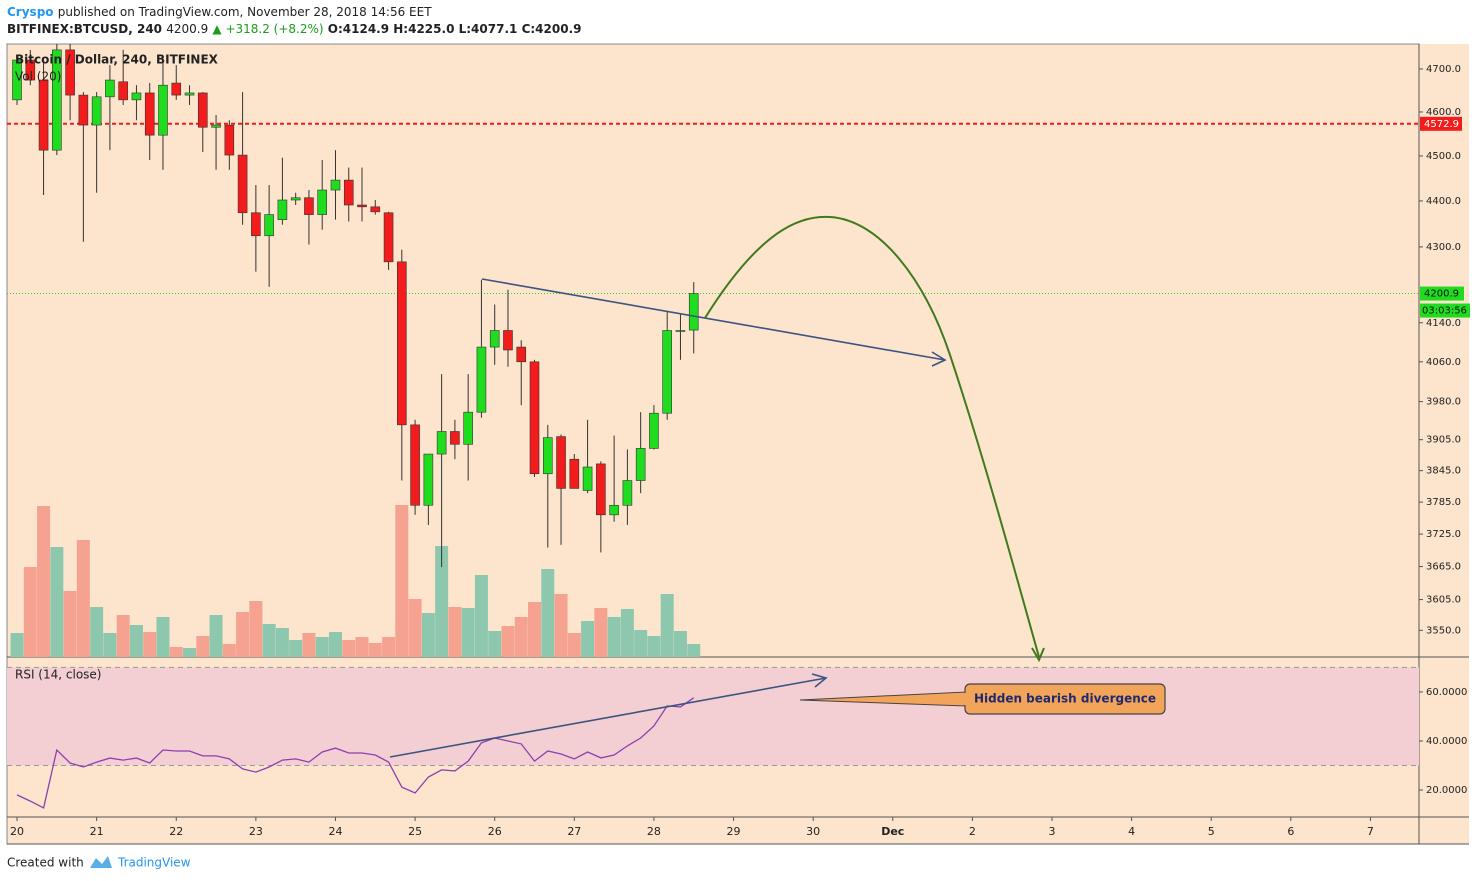 This screenshot has width=1476, height=881. I want to click on x-tick-label: 29, so click(734, 831).